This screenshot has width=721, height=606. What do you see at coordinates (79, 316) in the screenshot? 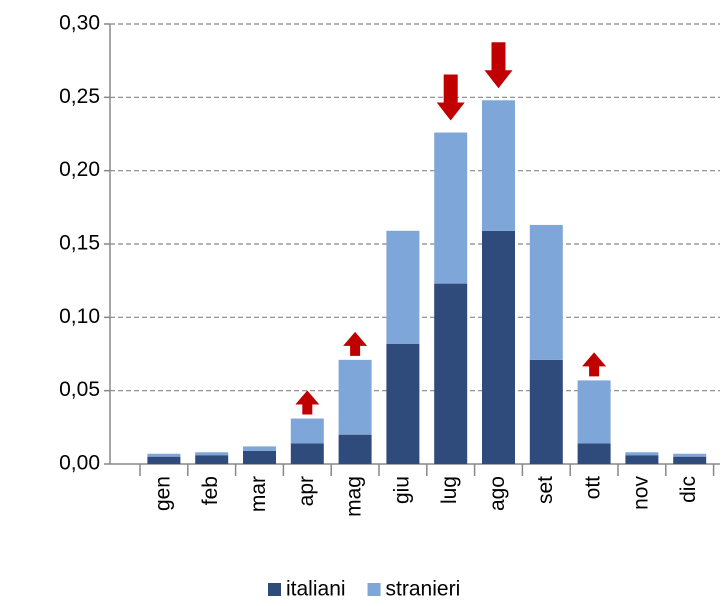
I see `y-tick-label: 0,10` at bounding box center [79, 316].